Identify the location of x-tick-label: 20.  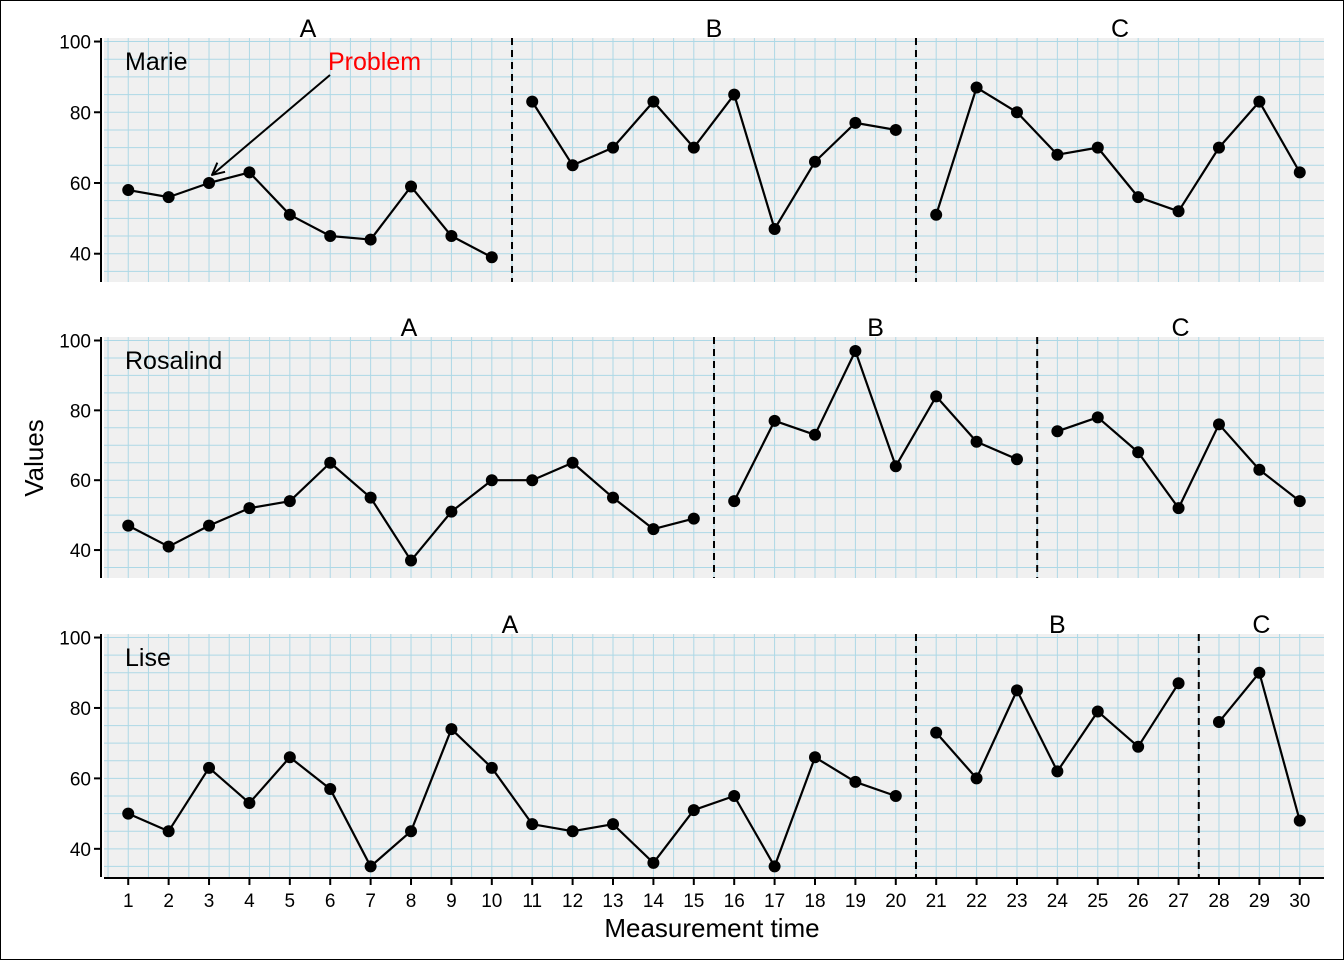
(895, 901).